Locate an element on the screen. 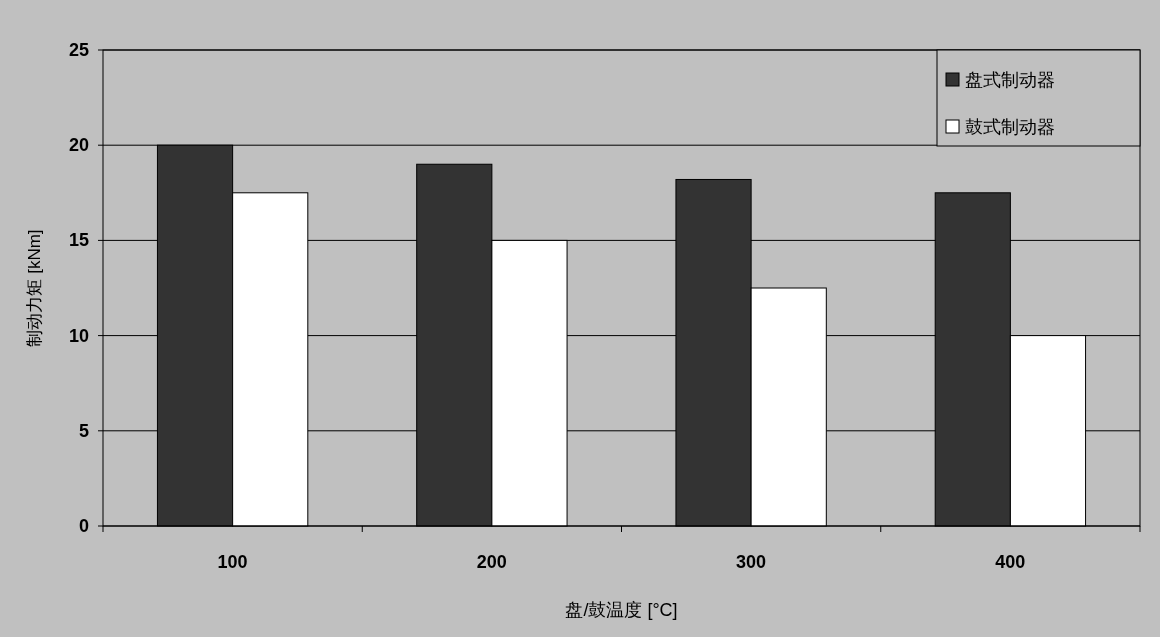  y-tick-label: 10 is located at coordinates (78, 335).